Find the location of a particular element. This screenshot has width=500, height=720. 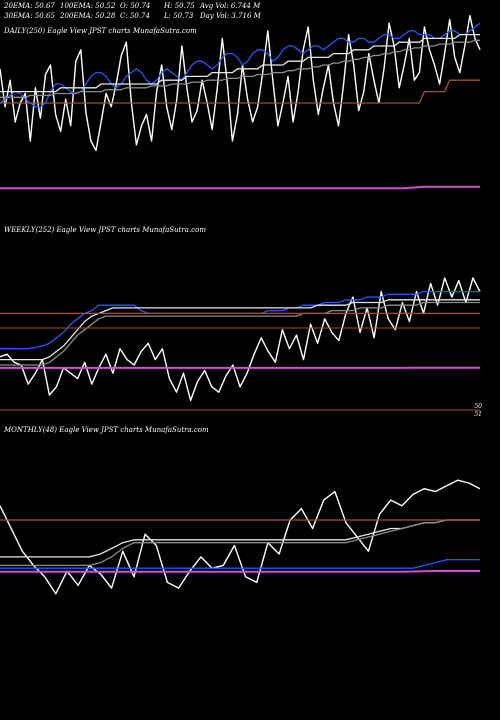

dayvol-label: Day Vol: 3.716 M is located at coordinates (230, 16).